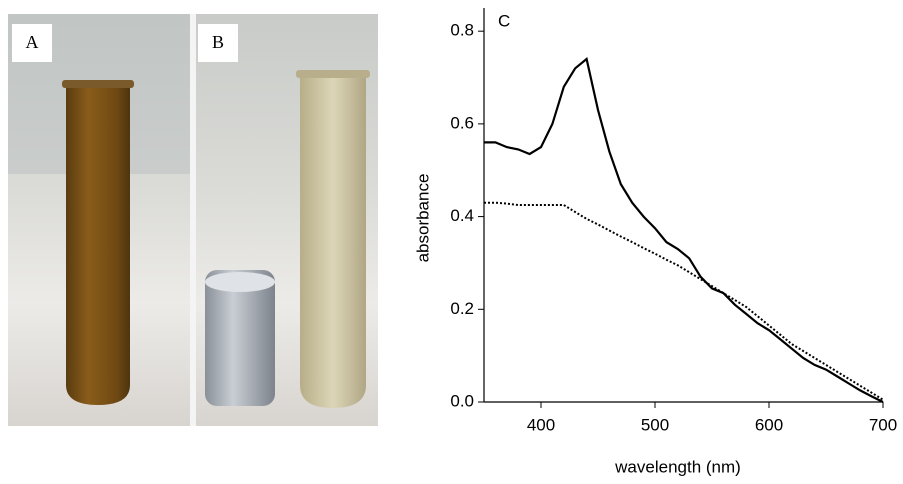 The image size is (903, 484). I want to click on magnet-top, so click(240, 282).